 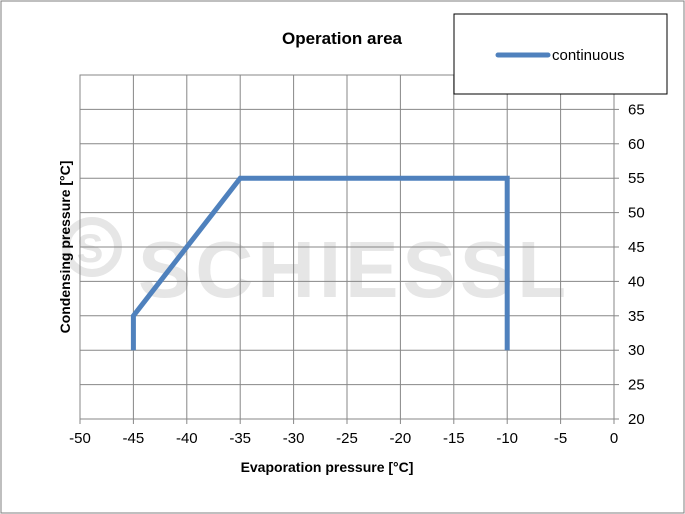 What do you see at coordinates (636, 213) in the screenshot?
I see `y-tick-label: 50` at bounding box center [636, 213].